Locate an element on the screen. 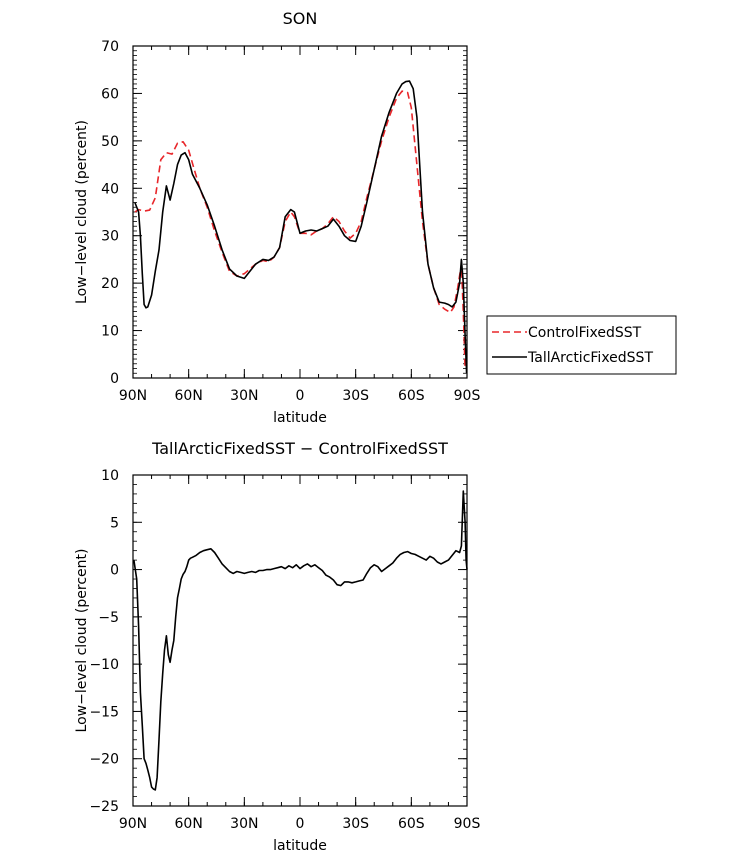 This screenshot has height=866, width=733. y-tick-label: −20 is located at coordinates (104, 760).